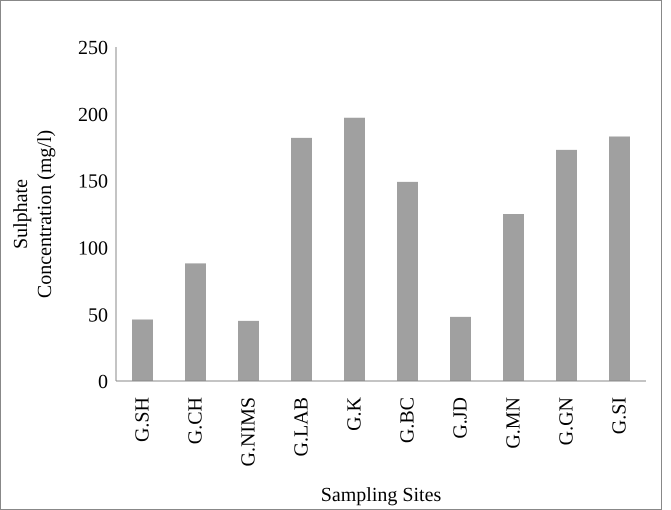  What do you see at coordinates (249, 431) in the screenshot?
I see `x-tick-label: G.NIMS` at bounding box center [249, 431].